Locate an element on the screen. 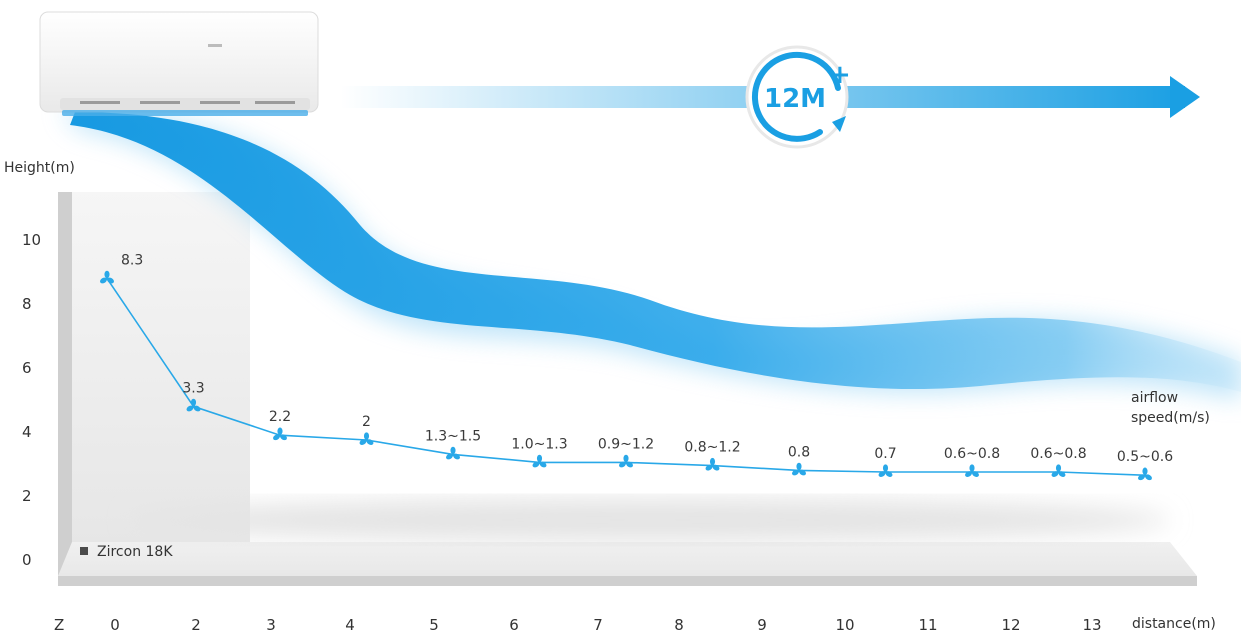 This screenshot has height=633, width=1241. ac-body is located at coordinates (179, 62).